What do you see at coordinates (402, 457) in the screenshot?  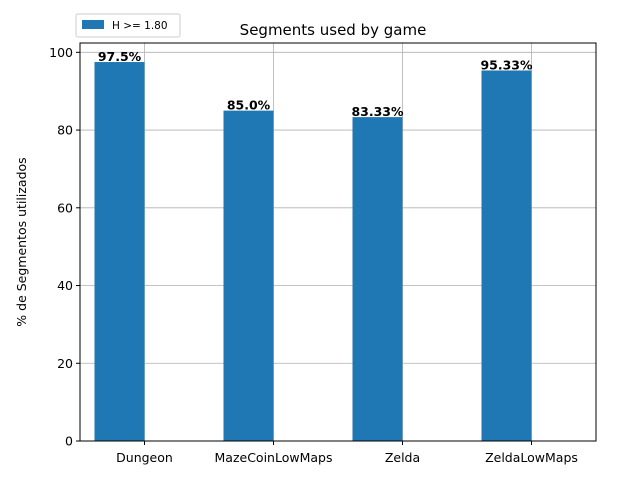 I see `x-tick-label: Zelda` at bounding box center [402, 457].